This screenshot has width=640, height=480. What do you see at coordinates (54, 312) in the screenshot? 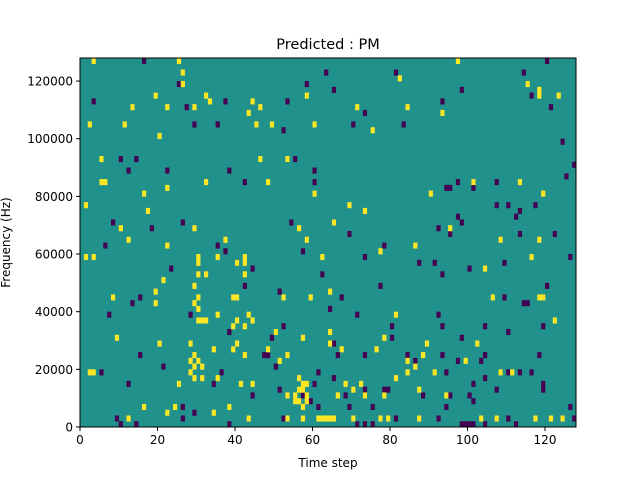
I see `y-tick-label: 40000` at bounding box center [54, 312].